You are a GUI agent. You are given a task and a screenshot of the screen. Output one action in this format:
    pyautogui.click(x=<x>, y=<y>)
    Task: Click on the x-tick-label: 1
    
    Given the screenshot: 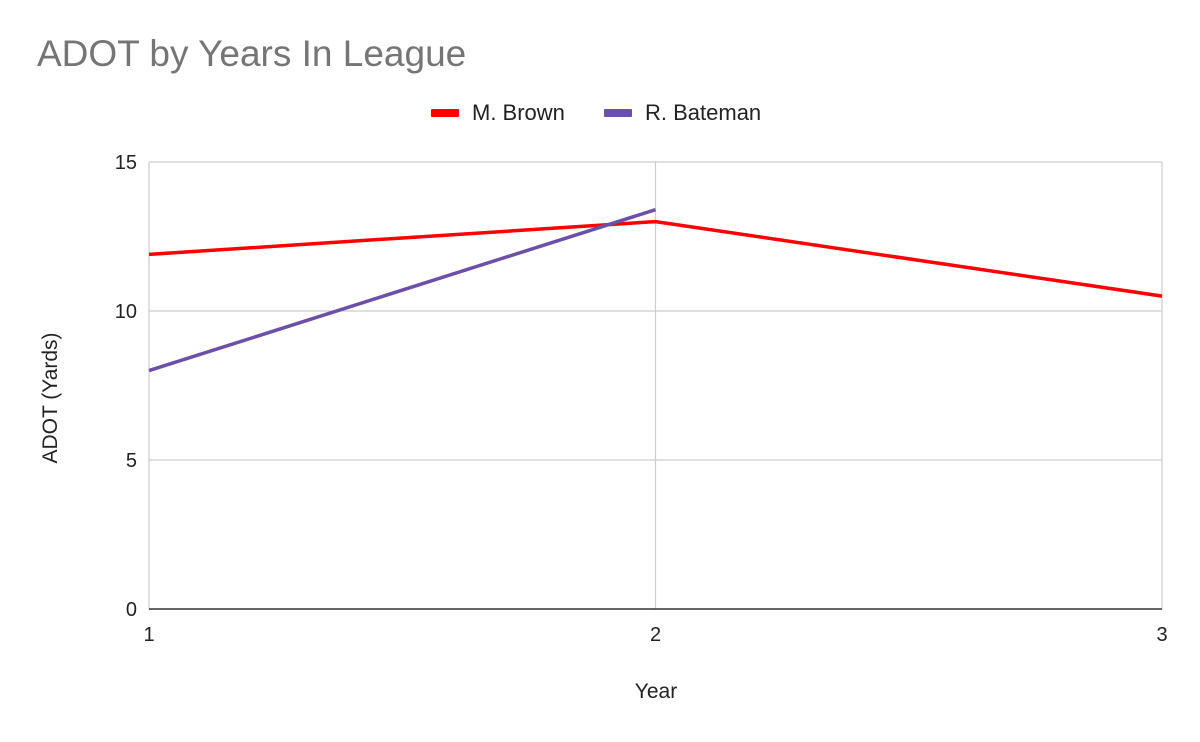 What is the action you would take?
    pyautogui.click(x=148, y=635)
    